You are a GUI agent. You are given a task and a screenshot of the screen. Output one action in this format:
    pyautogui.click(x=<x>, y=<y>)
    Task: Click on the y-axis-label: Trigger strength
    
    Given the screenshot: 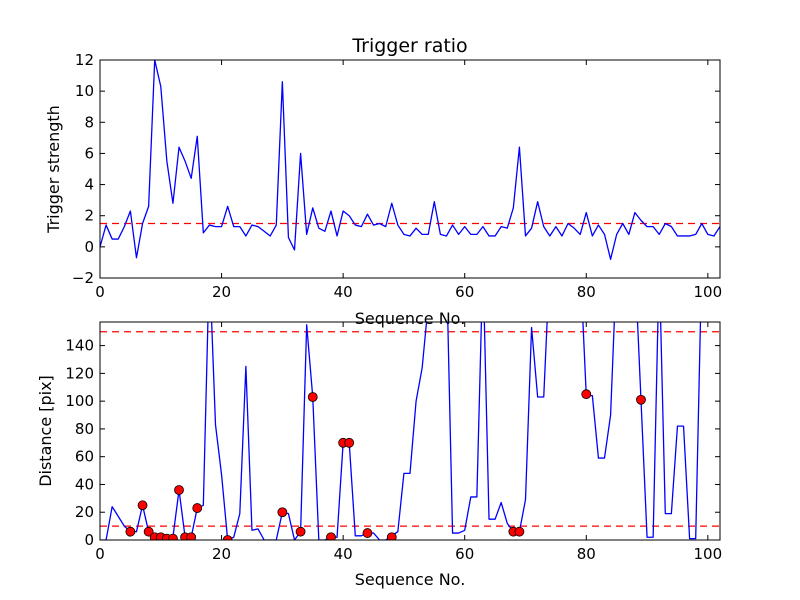 What is the action you would take?
    pyautogui.click(x=53, y=169)
    